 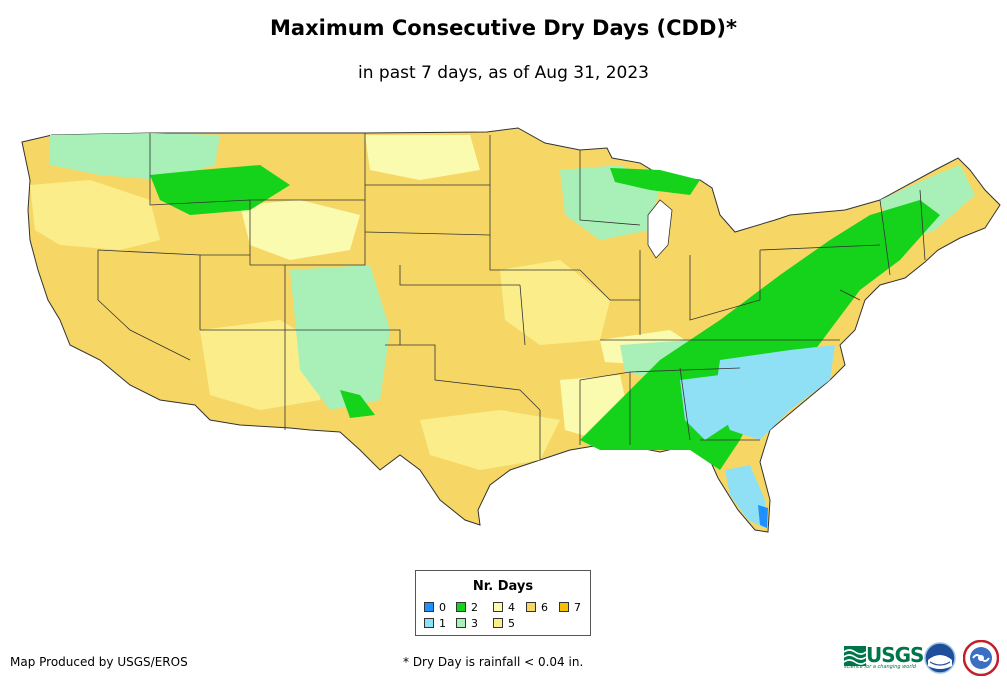 I want to click on legend-label-5: 5, so click(x=511, y=623).